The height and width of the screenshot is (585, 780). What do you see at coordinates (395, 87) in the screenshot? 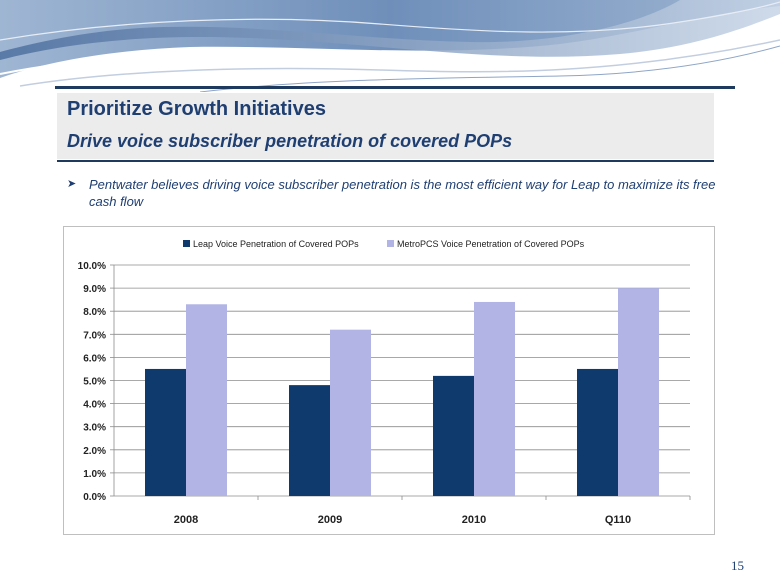
I see `header-rule` at bounding box center [395, 87].